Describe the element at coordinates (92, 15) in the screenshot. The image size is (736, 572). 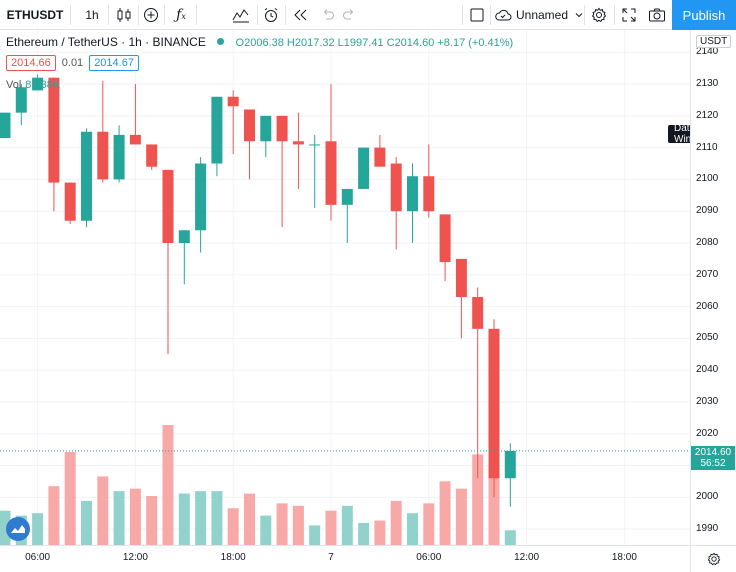
I see `interval-button: 1h` at that location.